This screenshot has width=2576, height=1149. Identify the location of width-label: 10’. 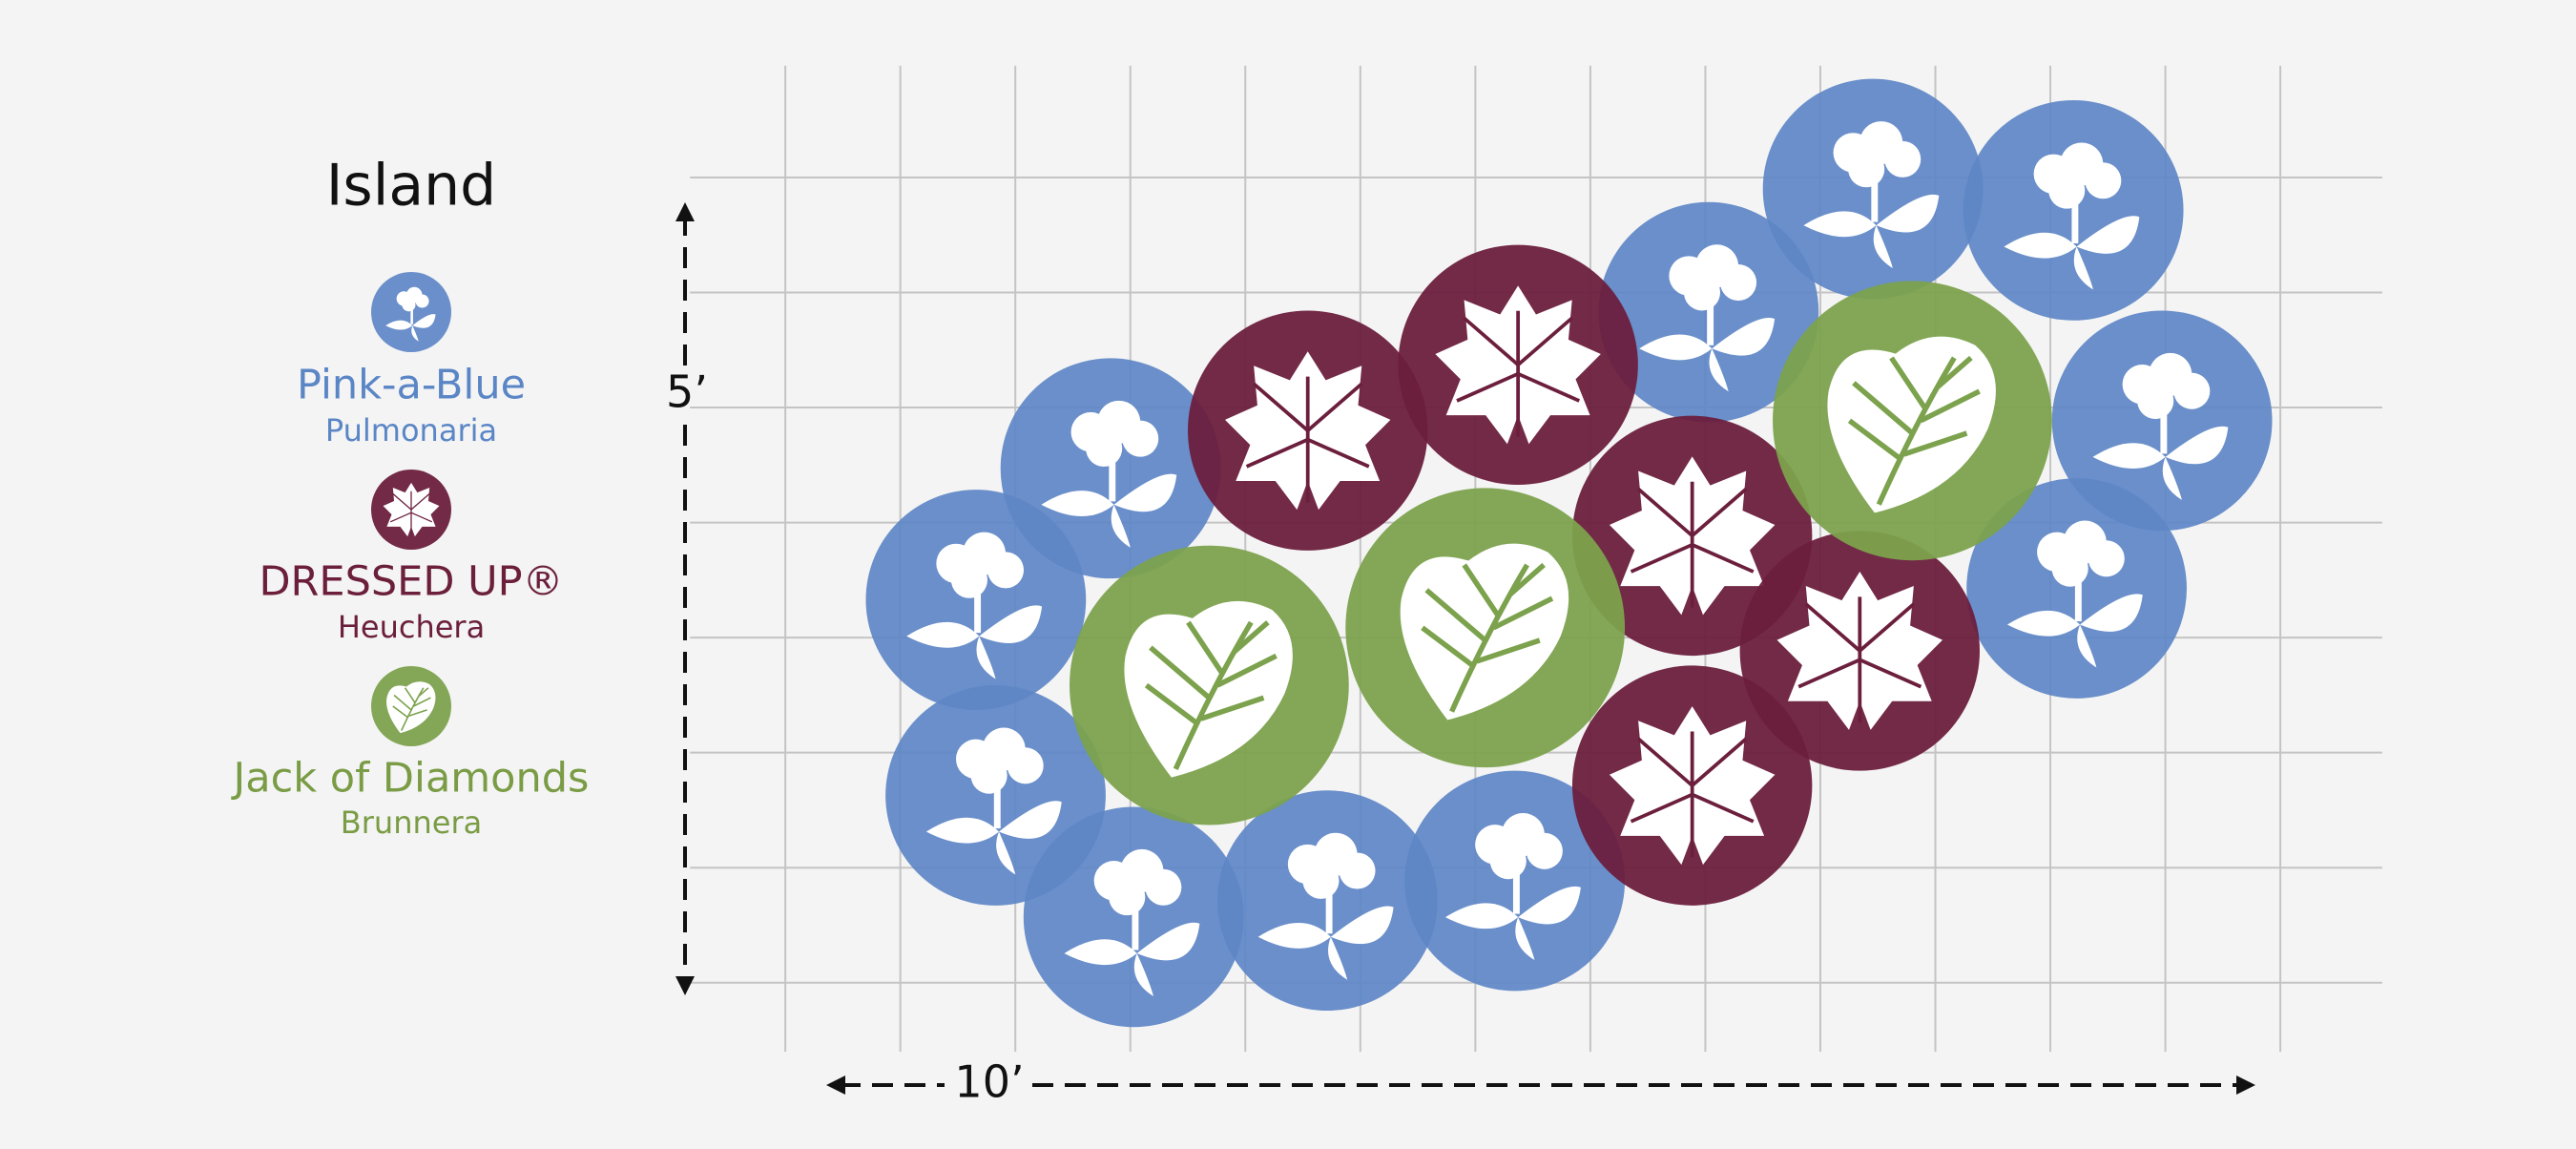
(989, 1082).